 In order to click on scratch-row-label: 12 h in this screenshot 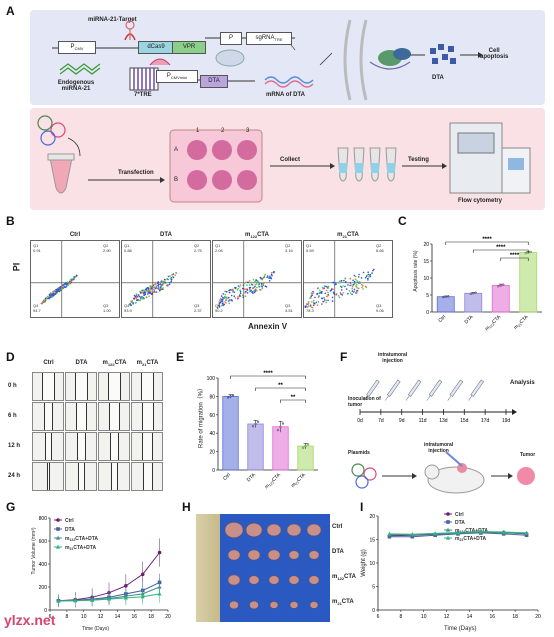, I will do `click(14, 446)`.